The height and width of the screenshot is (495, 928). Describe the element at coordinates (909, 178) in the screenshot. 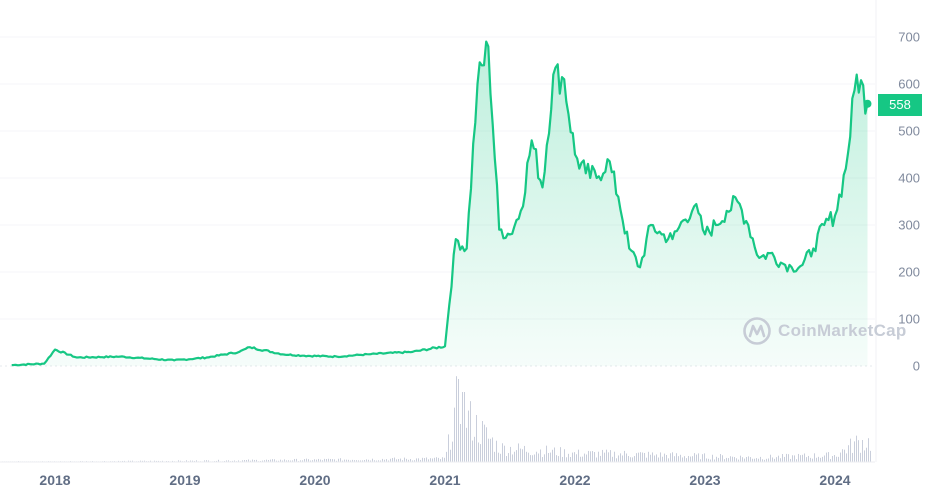

I see `y-tick-label: 400` at that location.